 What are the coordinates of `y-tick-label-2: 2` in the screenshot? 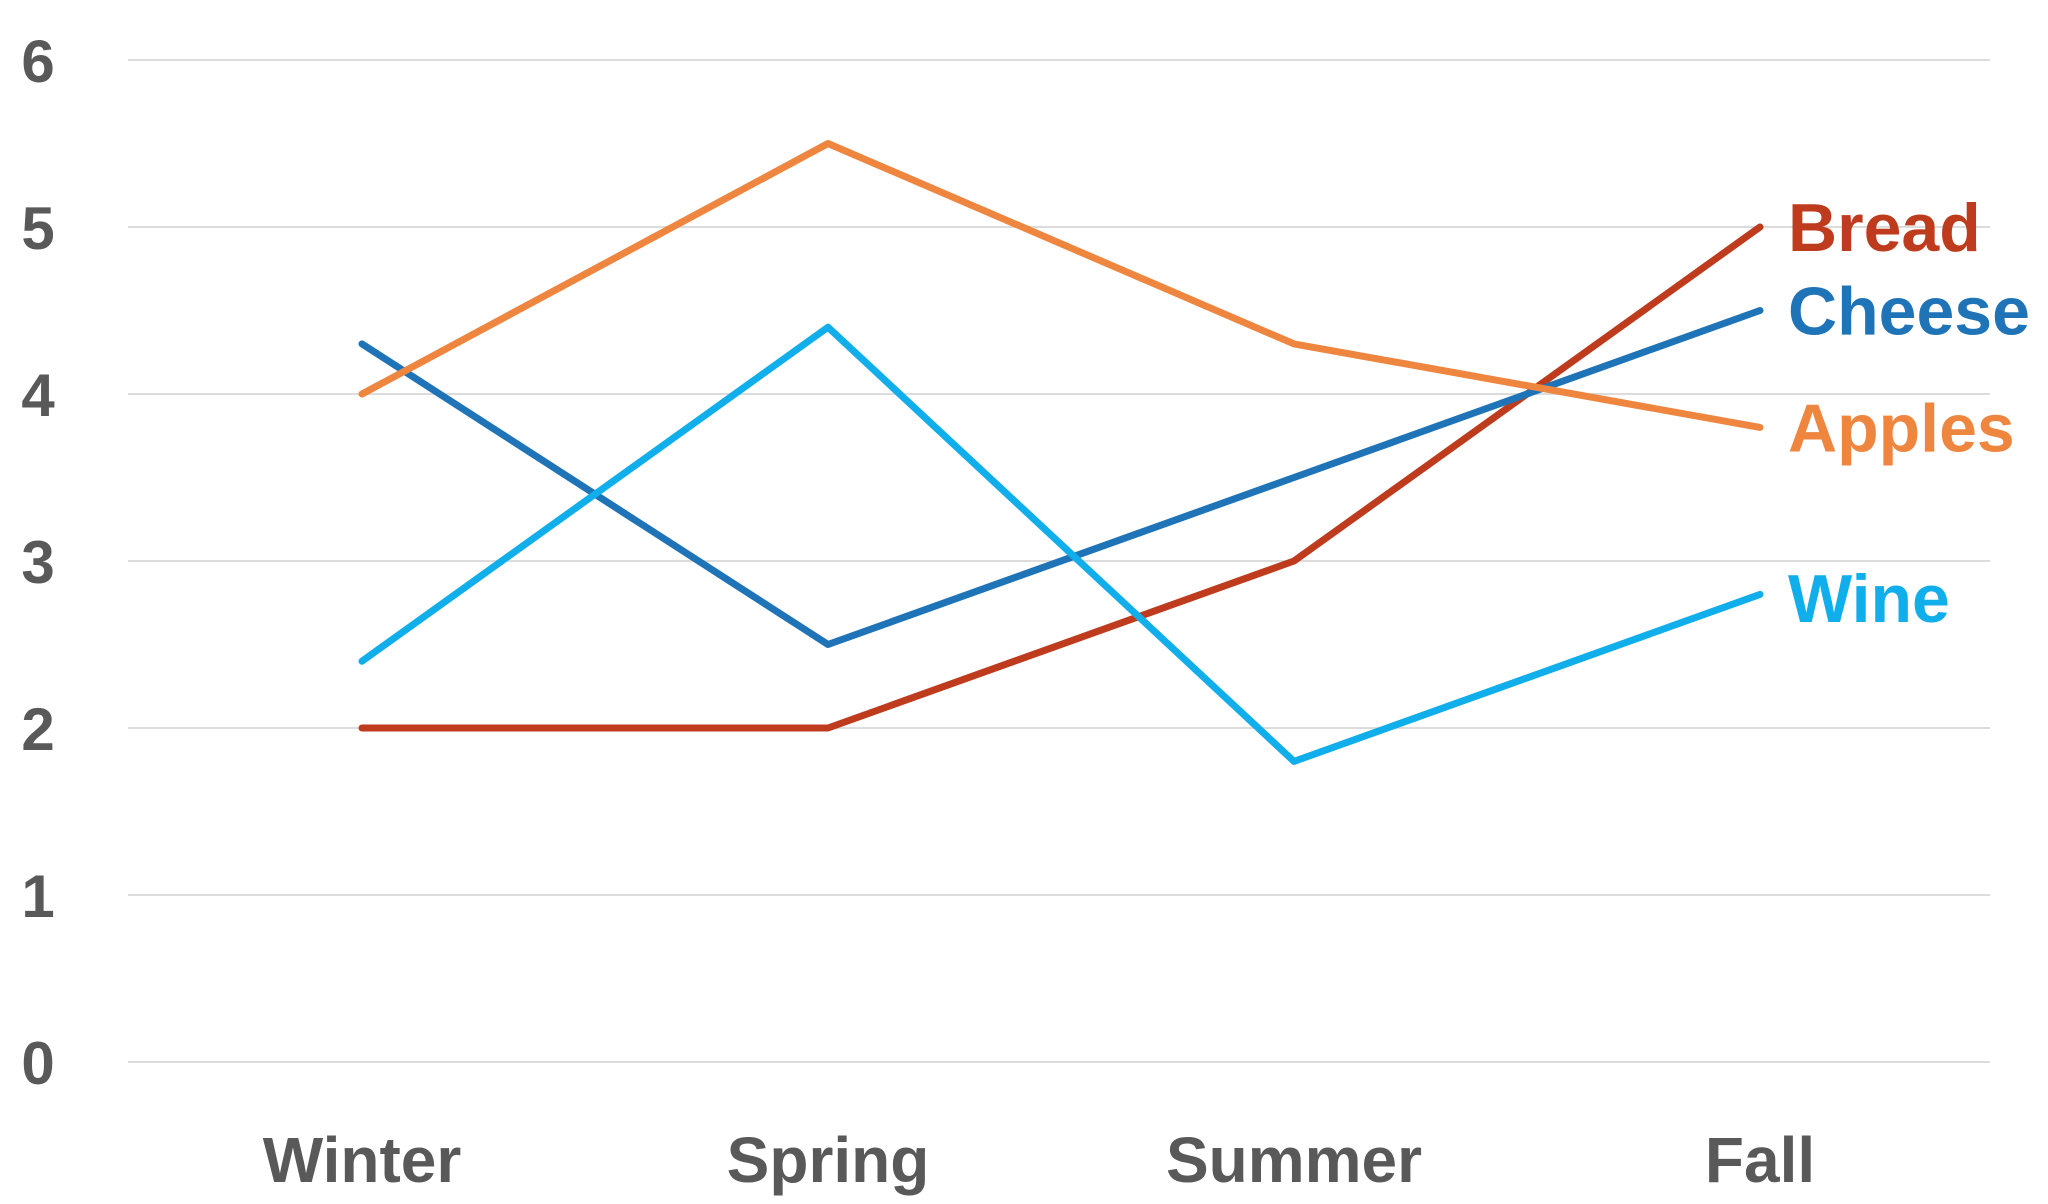 It's located at (37, 729).